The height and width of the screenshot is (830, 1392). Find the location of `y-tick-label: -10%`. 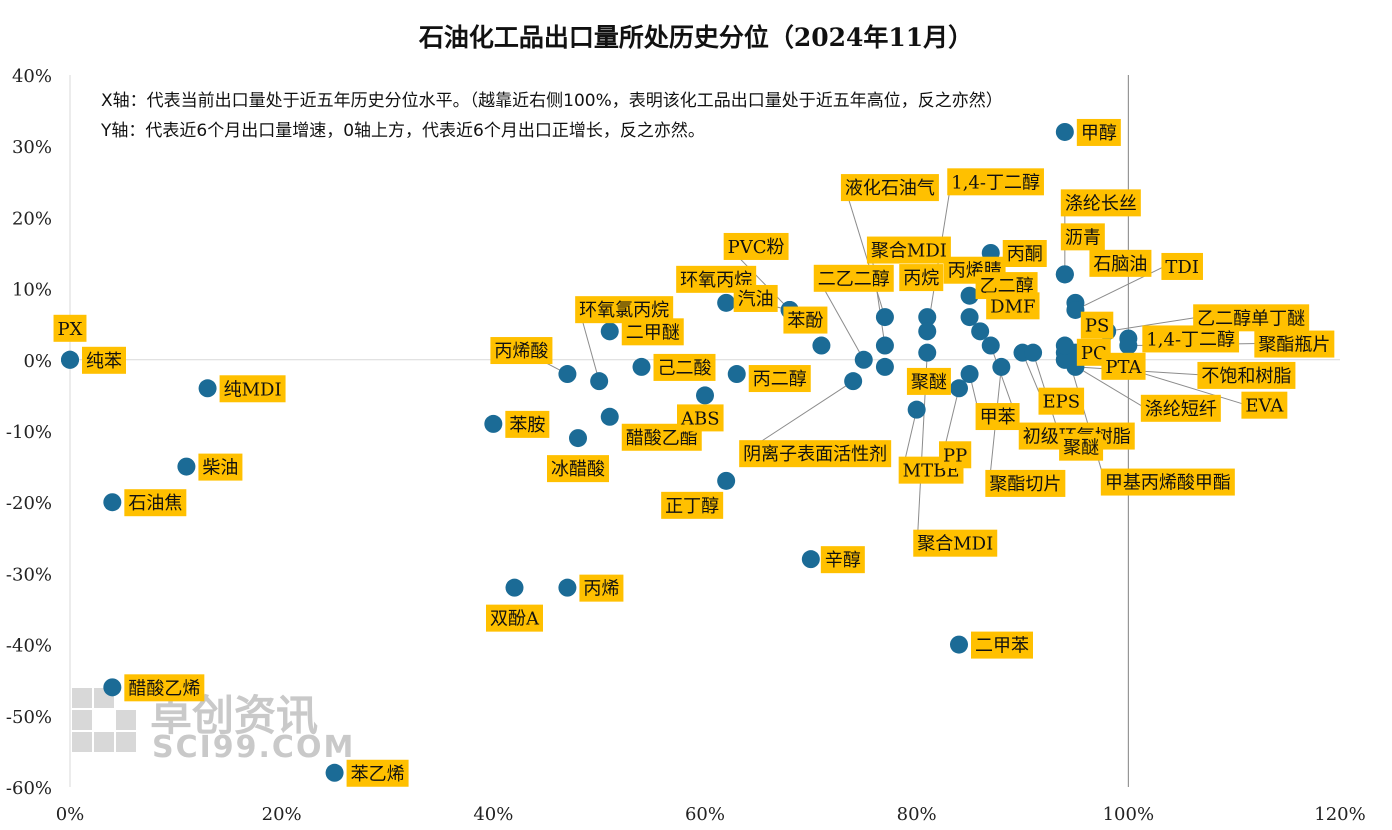

y-tick-label: -10% is located at coordinates (29, 432).